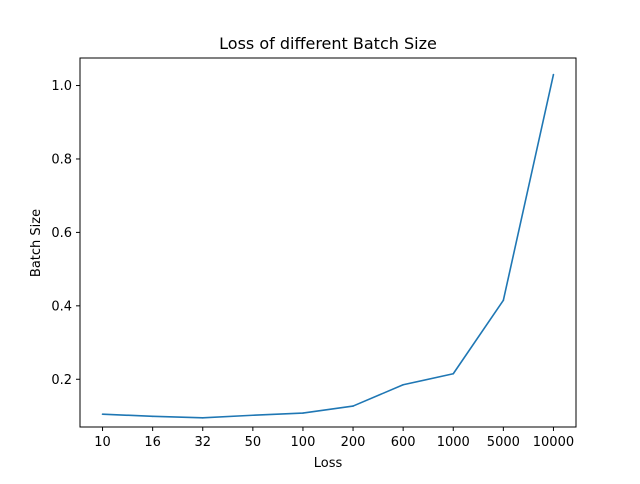  What do you see at coordinates (102, 442) in the screenshot?
I see `x-tick-label: 10` at bounding box center [102, 442].